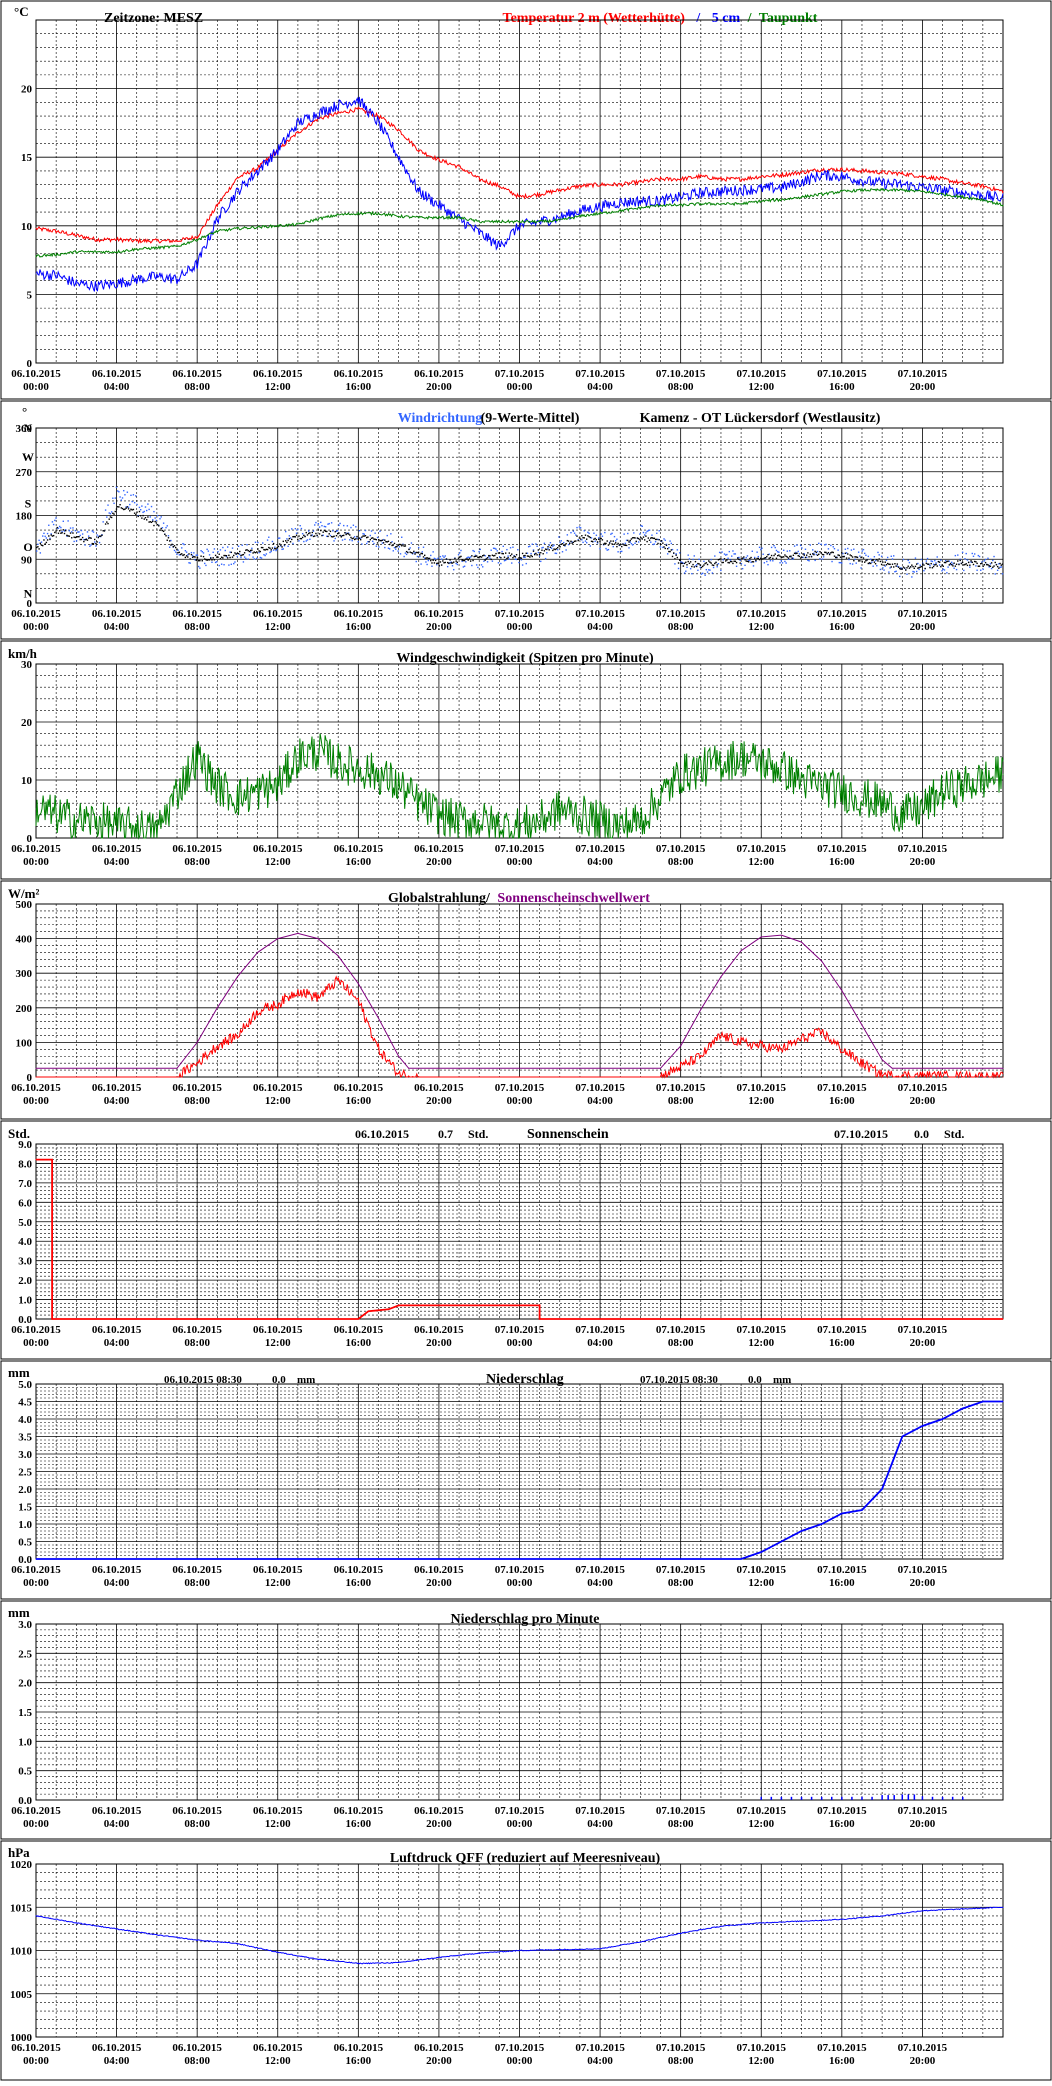 This screenshot has height=2086, width=1052. Describe the element at coordinates (519, 1000) in the screenshot. I see `series-line` at that location.